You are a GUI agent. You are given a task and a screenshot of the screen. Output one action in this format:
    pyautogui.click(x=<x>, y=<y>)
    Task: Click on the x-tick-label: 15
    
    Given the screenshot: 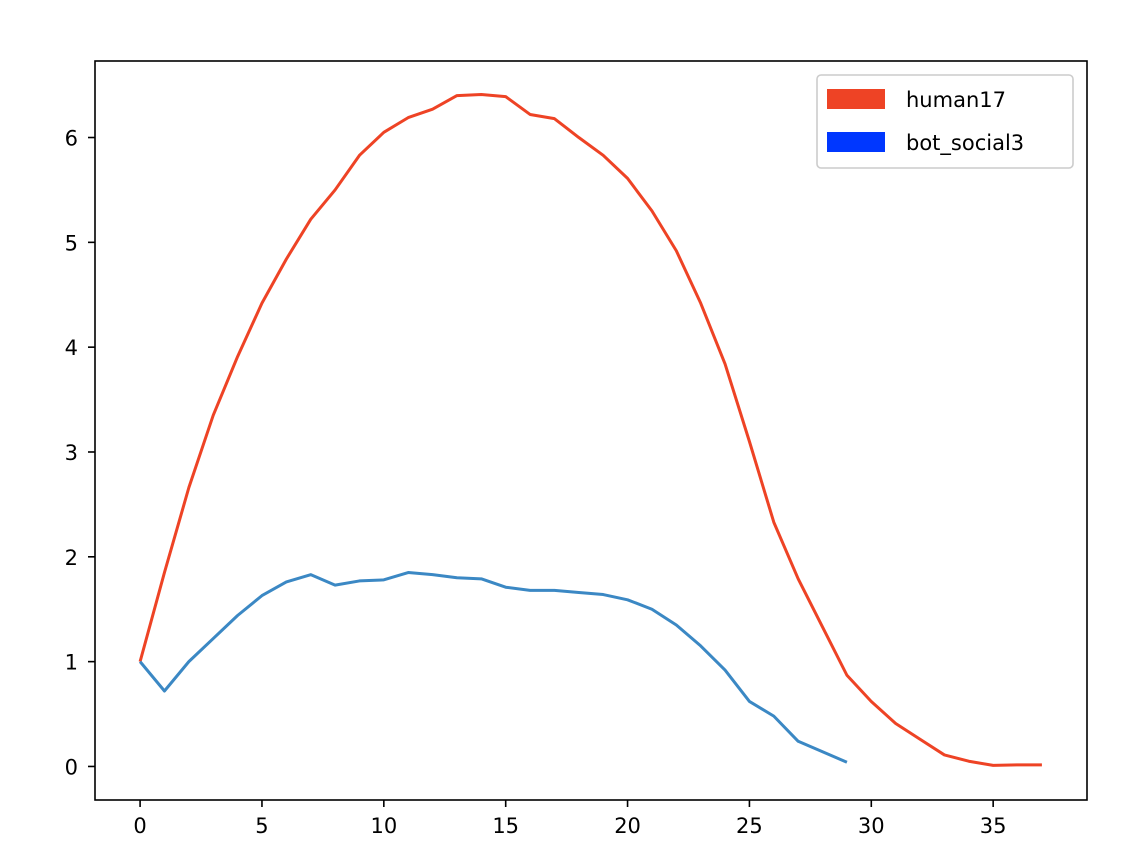 What is the action you would take?
    pyautogui.click(x=505, y=826)
    